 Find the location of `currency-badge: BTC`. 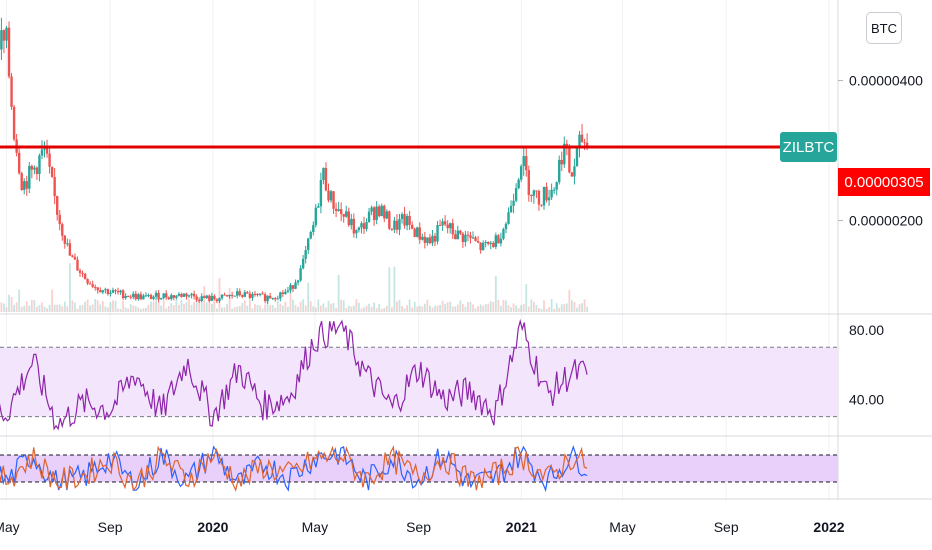

currency-badge: BTC is located at coordinates (884, 28).